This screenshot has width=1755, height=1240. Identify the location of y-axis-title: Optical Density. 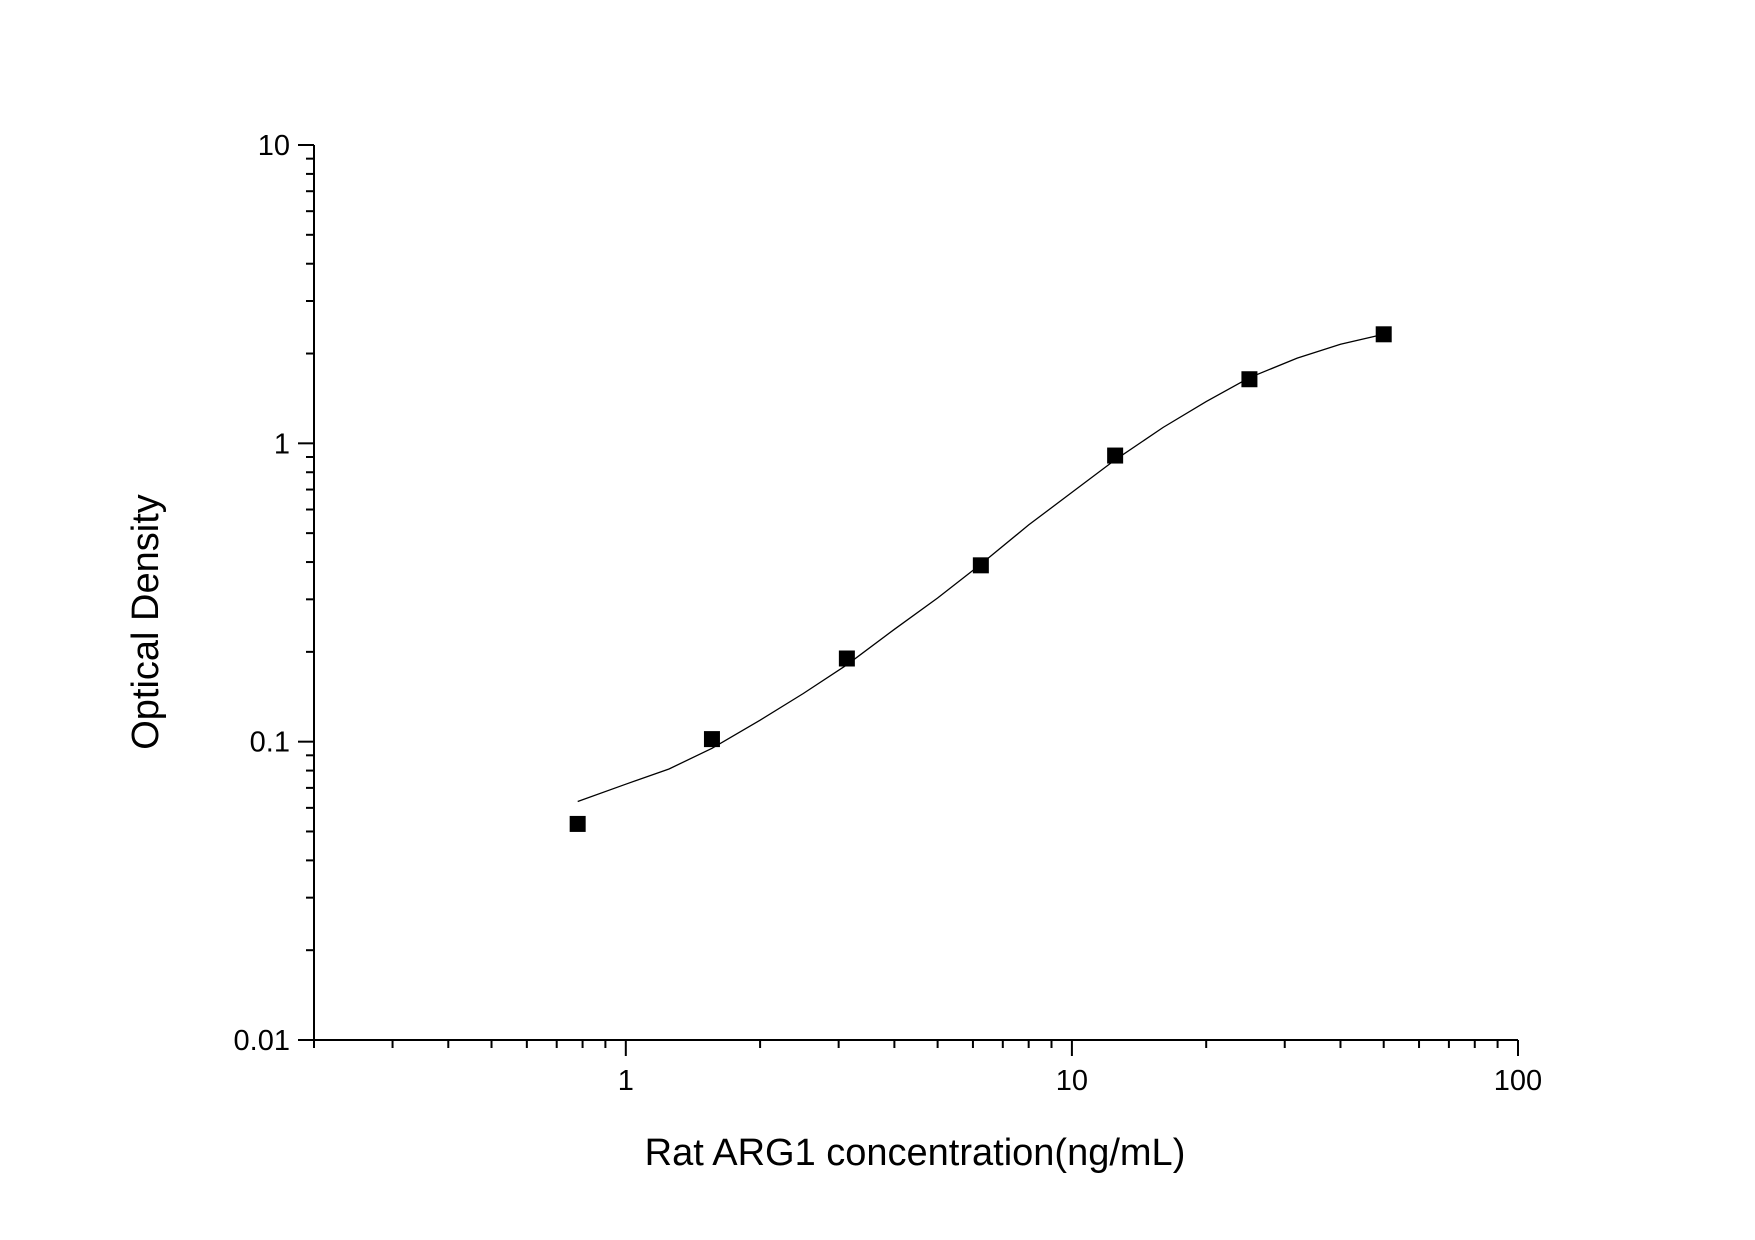
(146, 622).